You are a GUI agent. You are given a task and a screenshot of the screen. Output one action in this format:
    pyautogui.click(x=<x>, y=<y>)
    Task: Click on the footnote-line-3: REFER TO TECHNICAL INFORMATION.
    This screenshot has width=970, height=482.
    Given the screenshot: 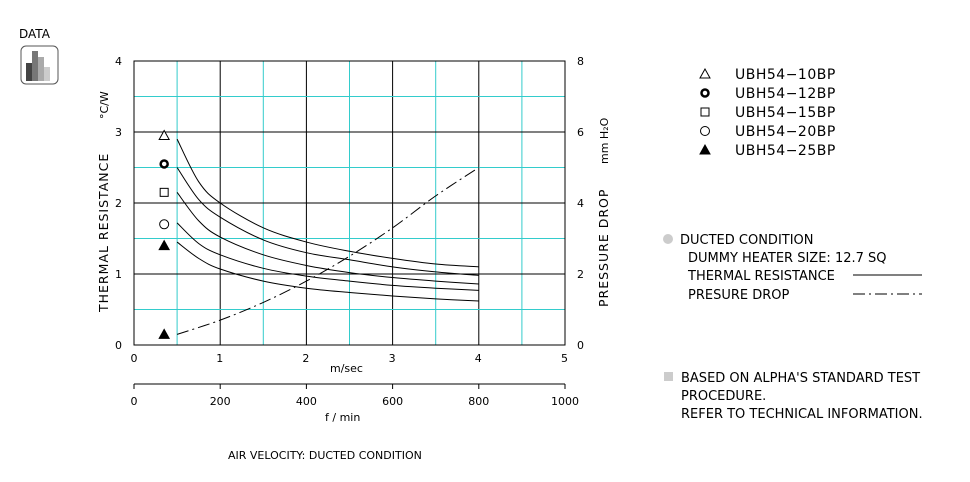 What is the action you would take?
    pyautogui.click(x=802, y=414)
    